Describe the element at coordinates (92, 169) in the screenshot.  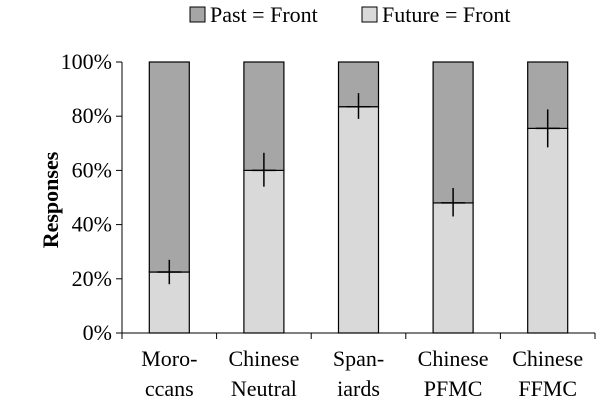
I see `y-tick-label: 60%` at that location.